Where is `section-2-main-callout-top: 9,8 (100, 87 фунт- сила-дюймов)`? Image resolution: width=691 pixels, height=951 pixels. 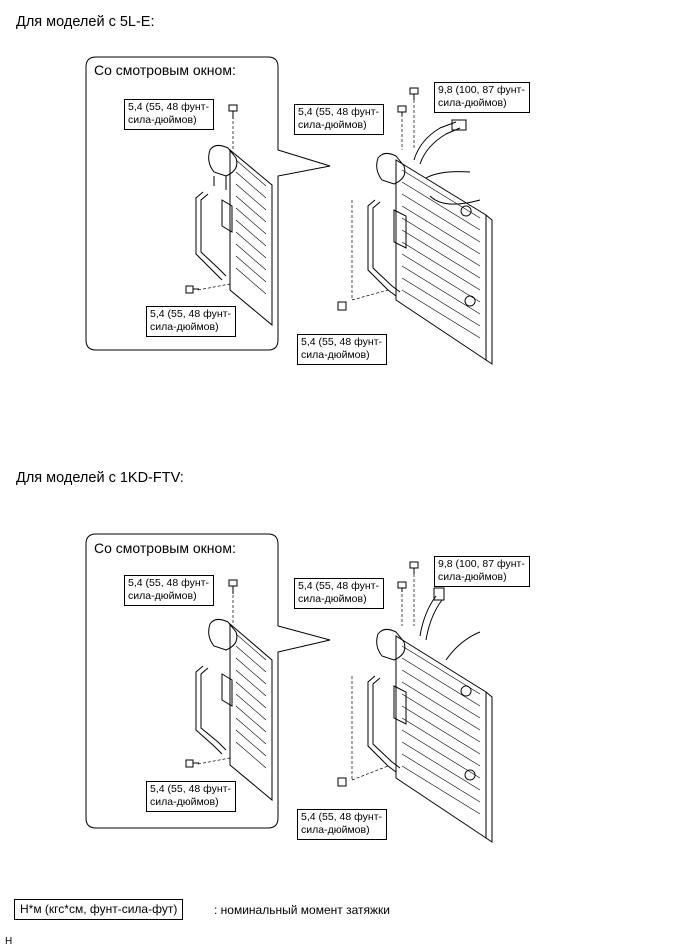
section-2-main-callout-top: 9,8 (100, 87 фунт- сила-дюймов) is located at coordinates (482, 571).